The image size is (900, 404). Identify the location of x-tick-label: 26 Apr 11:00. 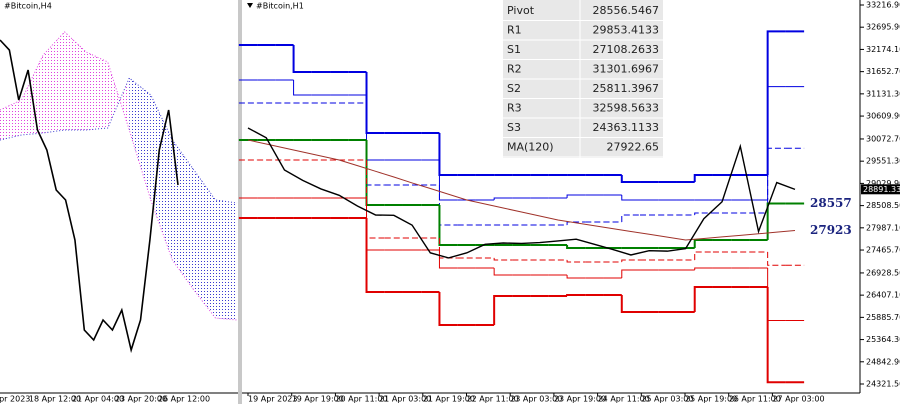
(755, 399).